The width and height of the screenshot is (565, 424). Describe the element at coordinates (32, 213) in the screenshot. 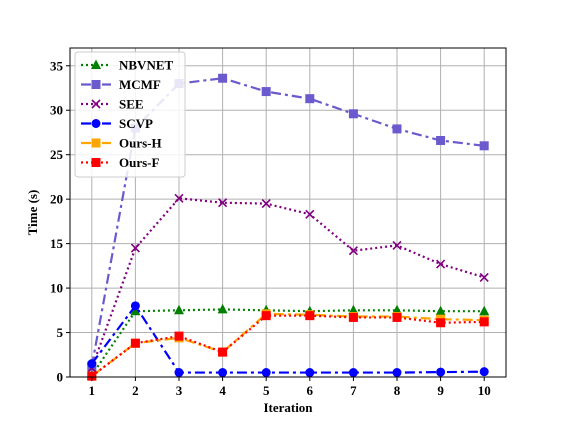

I see `y-axis-label: Time (s)` at that location.